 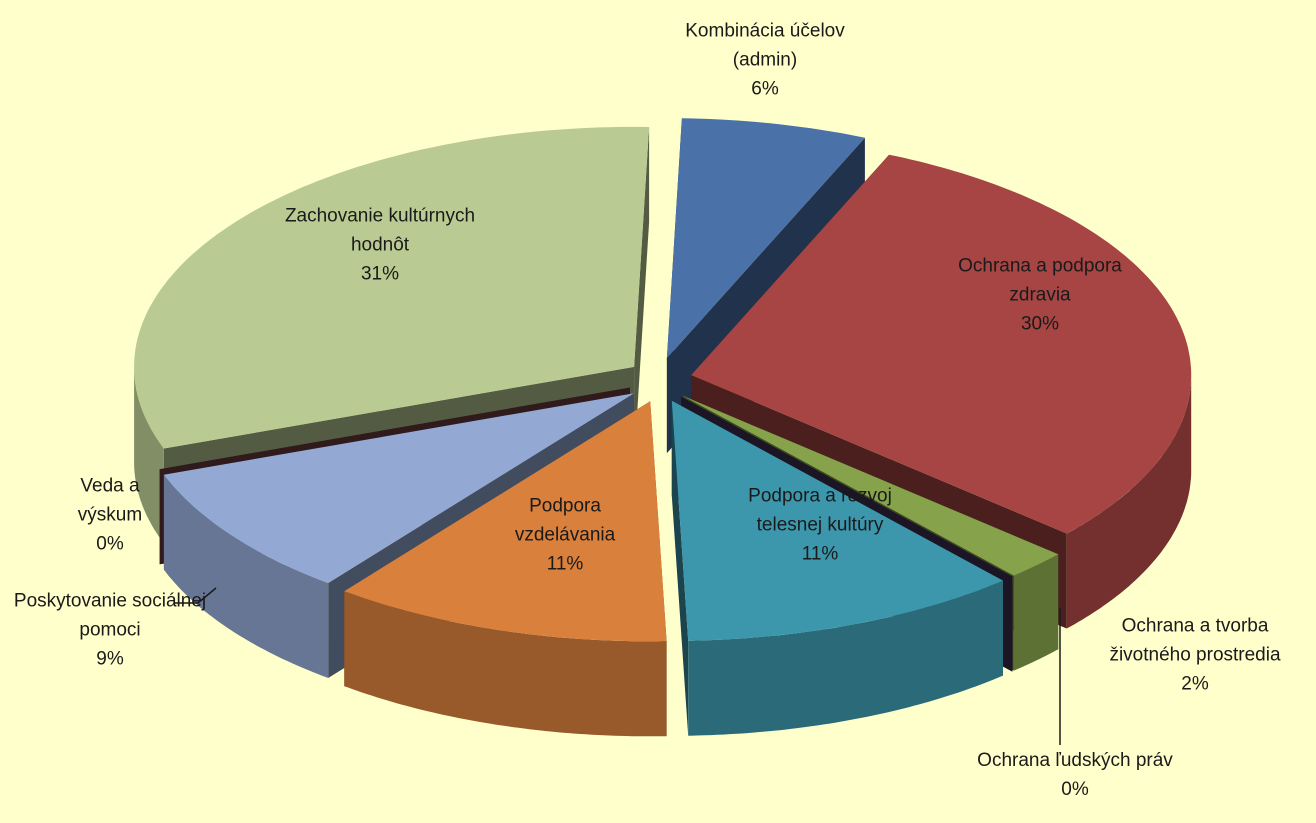 What do you see at coordinates (110, 659) in the screenshot?
I see `value-label: 9%` at bounding box center [110, 659].